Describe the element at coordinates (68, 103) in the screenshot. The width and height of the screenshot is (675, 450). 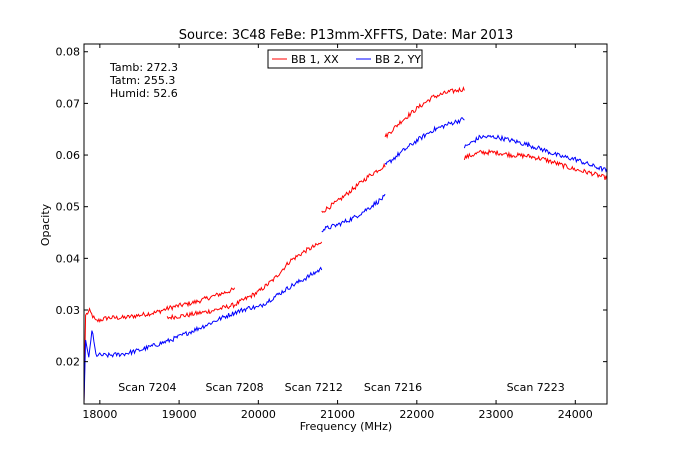
I see `y-tick-label: 0.07` at that location.